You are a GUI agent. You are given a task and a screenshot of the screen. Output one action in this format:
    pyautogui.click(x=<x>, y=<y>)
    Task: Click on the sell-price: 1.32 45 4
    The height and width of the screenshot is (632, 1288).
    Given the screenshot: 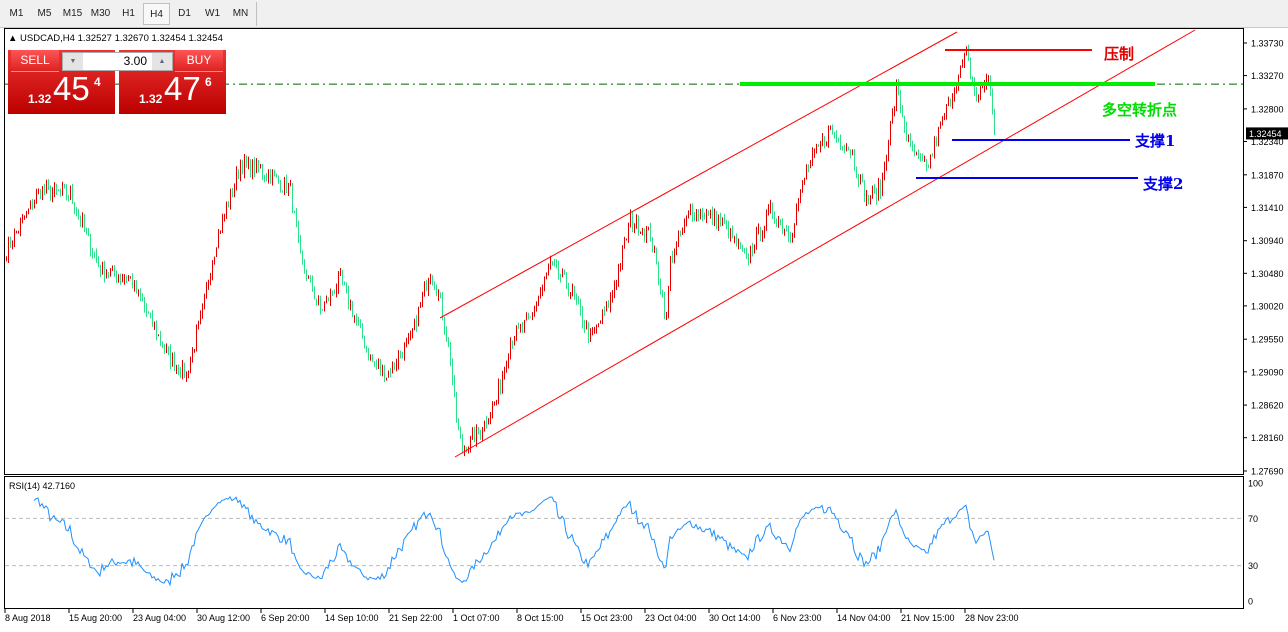 What is the action you would take?
    pyautogui.click(x=61, y=92)
    